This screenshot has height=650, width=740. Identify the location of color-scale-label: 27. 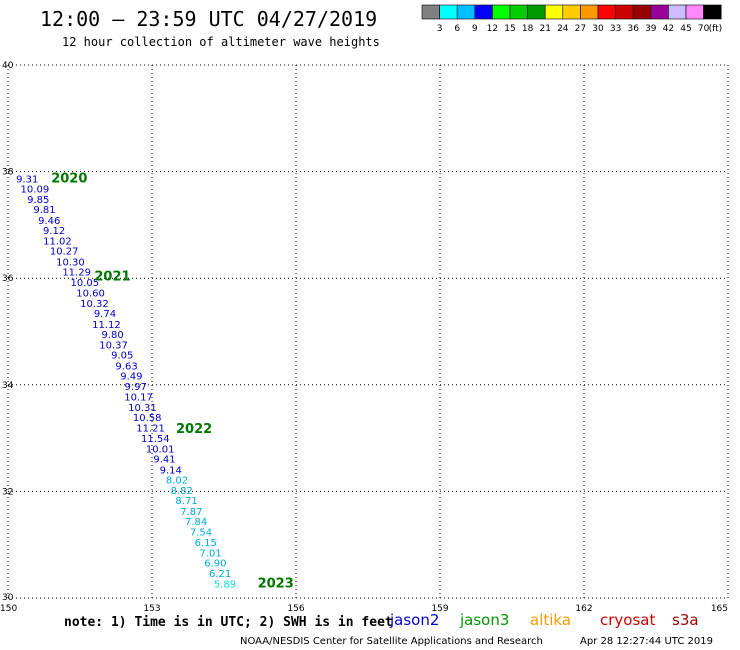
(580, 29).